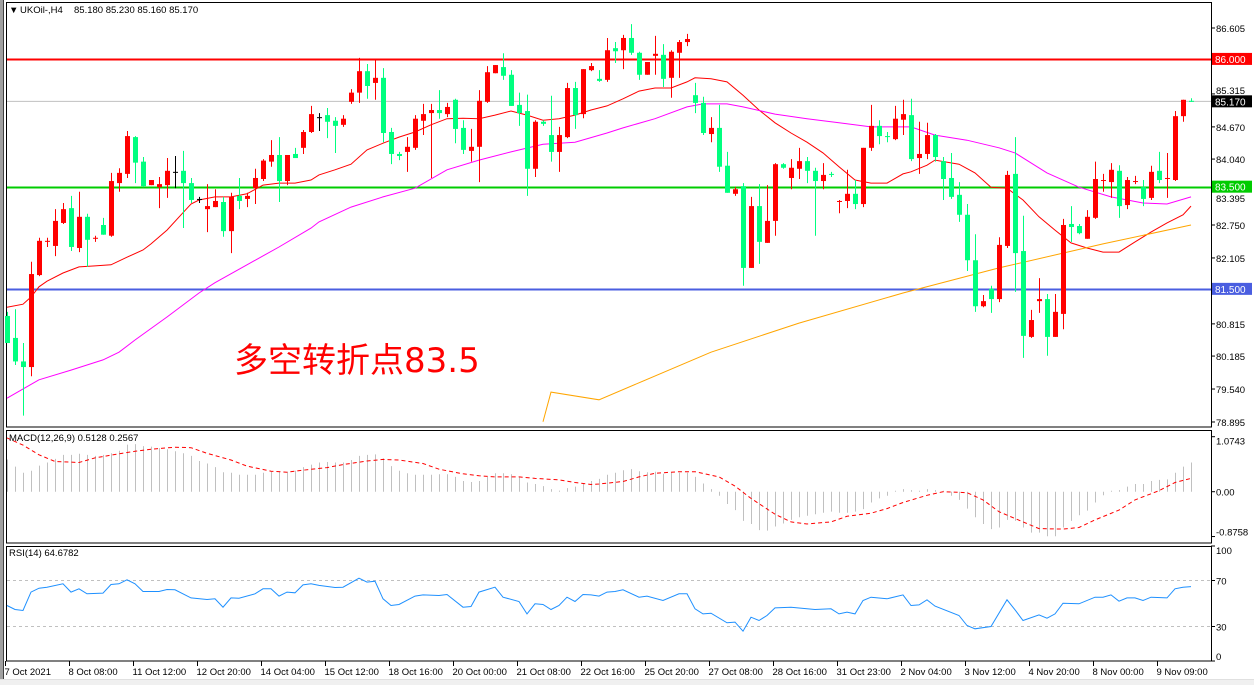 This screenshot has height=685, width=1254. What do you see at coordinates (1230, 226) in the screenshot?
I see `price-tick-label: 82.750` at bounding box center [1230, 226].